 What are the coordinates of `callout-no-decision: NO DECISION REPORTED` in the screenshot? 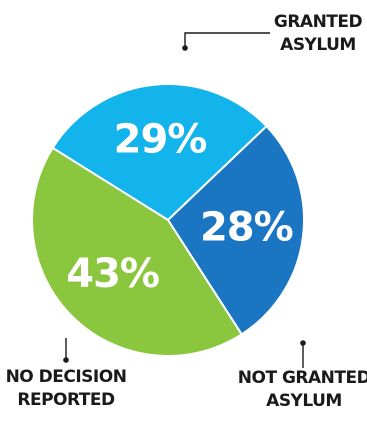 It's located at (66, 374).